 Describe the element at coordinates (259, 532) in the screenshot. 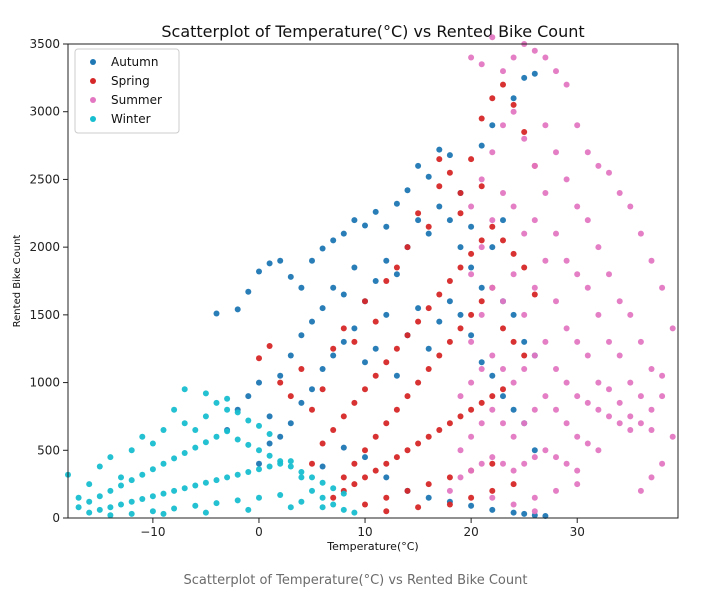

I see `x-tick-label-1: 0` at that location.